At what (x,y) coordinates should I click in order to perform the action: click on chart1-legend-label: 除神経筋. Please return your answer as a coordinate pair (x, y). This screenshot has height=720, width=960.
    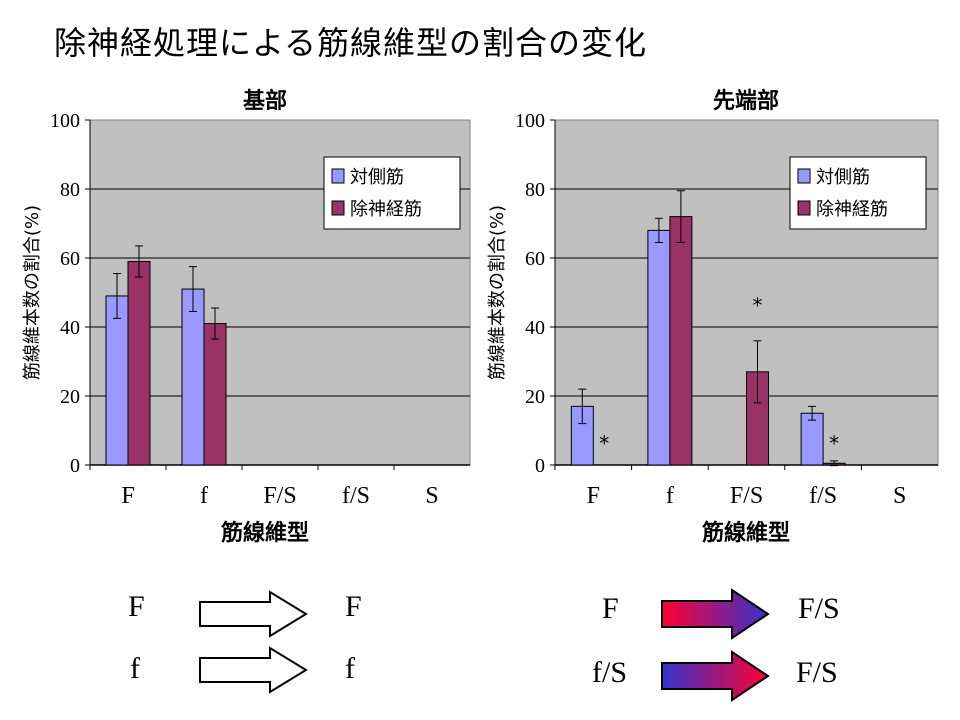
    Looking at the image, I should click on (386, 209).